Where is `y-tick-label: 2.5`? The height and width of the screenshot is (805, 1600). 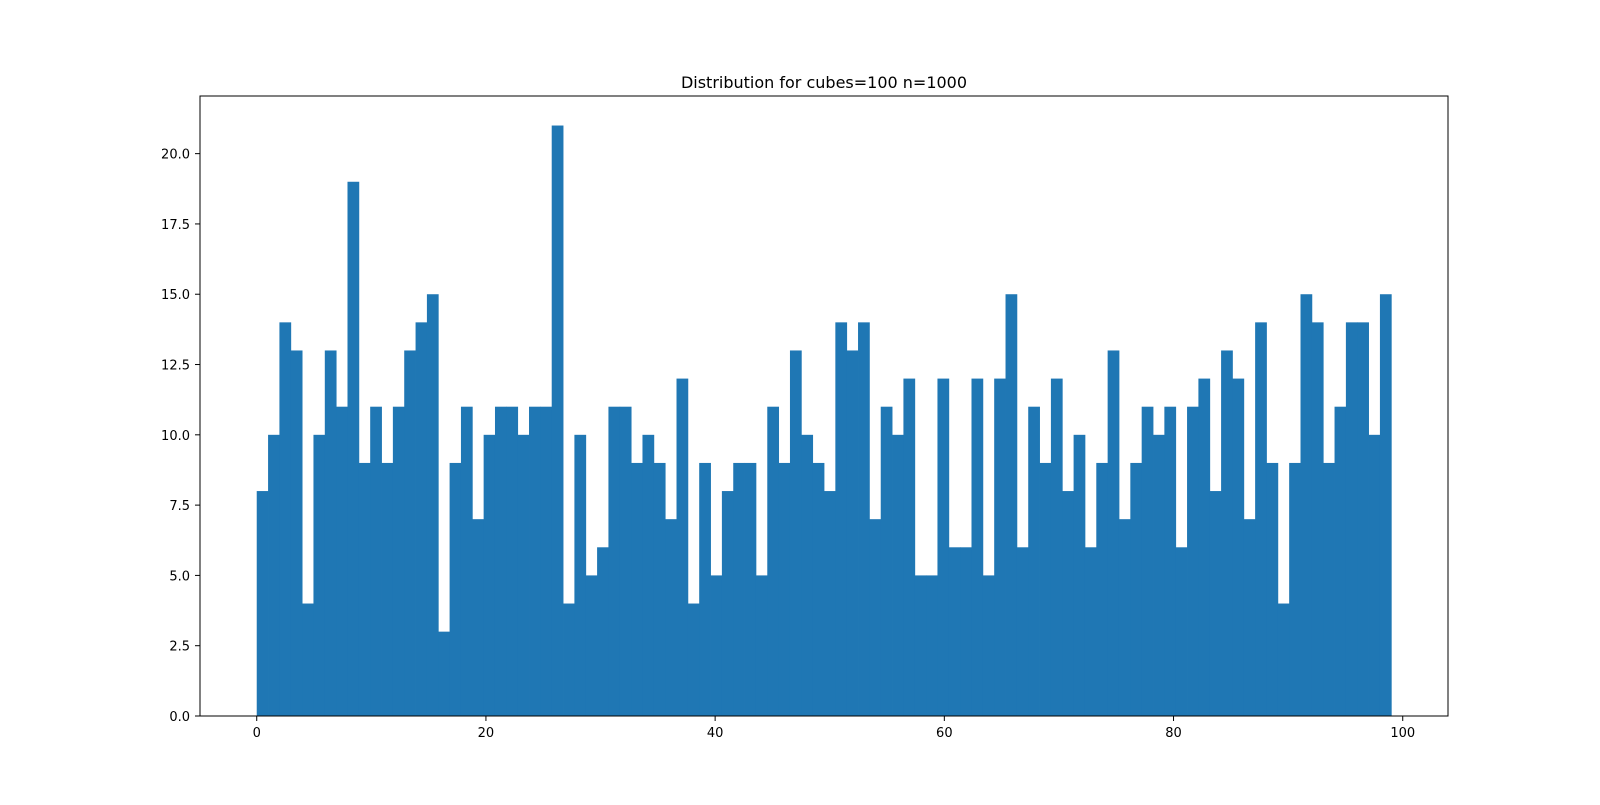
y-tick-label: 2.5 is located at coordinates (179, 647).